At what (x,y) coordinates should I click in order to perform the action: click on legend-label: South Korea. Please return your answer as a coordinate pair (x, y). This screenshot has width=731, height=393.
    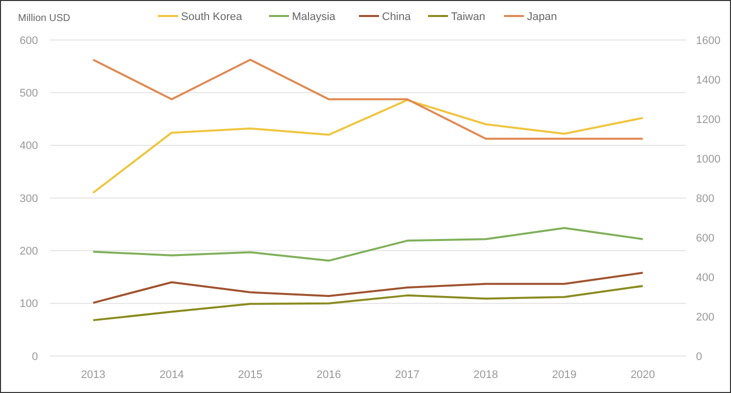
    Looking at the image, I should click on (212, 16).